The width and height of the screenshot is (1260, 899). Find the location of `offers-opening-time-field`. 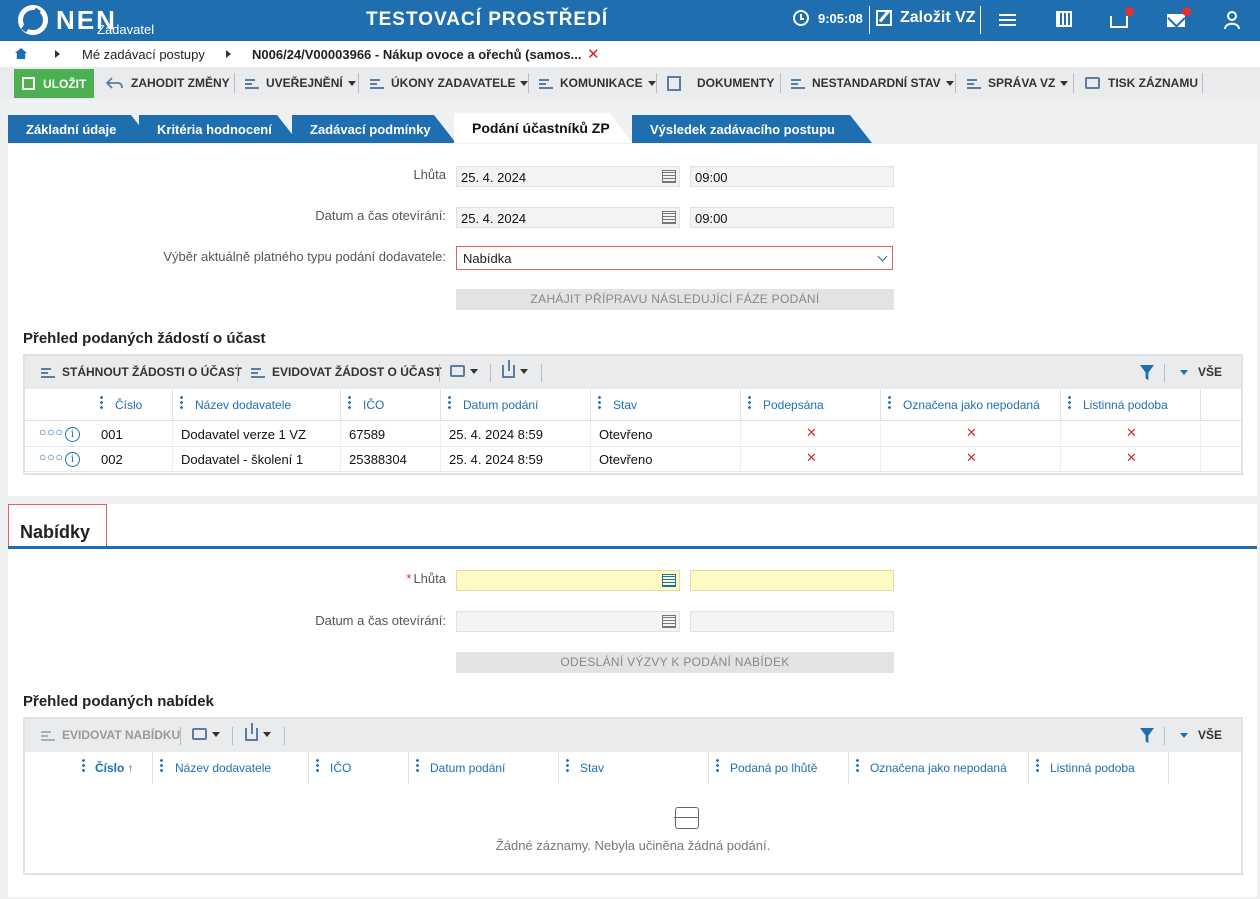

offers-opening-time-field is located at coordinates (792, 621).